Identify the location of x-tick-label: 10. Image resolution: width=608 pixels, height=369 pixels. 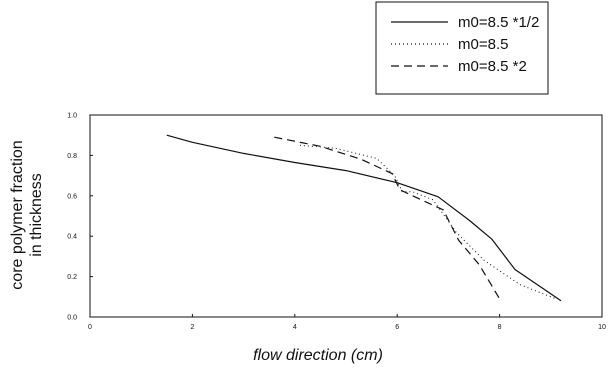
(602, 327).